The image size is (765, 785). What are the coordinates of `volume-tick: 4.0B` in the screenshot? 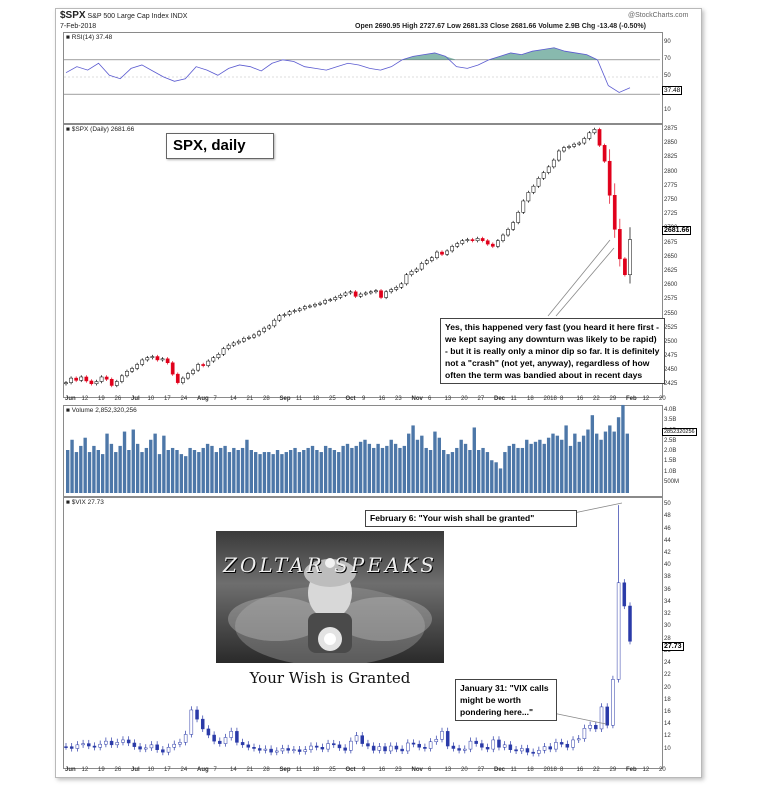 It's located at (670, 410).